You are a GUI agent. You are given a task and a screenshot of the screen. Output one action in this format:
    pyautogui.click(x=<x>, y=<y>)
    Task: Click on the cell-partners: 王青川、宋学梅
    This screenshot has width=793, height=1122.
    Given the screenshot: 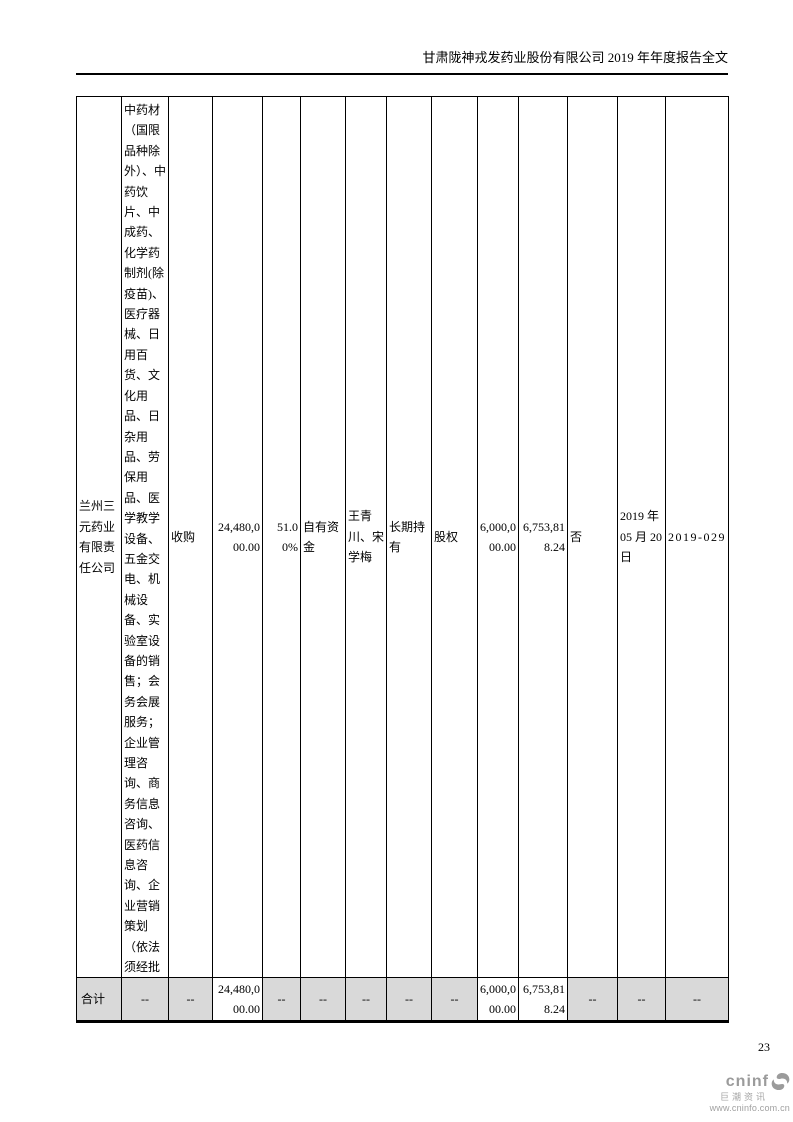 What is the action you would take?
    pyautogui.click(x=366, y=537)
    